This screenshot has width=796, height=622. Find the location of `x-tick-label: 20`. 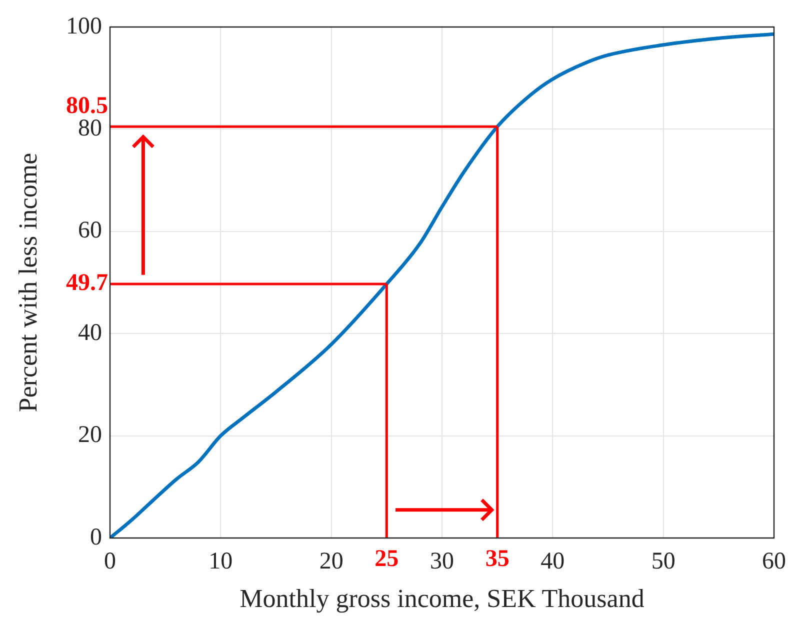

x-tick-label: 20 is located at coordinates (331, 561).